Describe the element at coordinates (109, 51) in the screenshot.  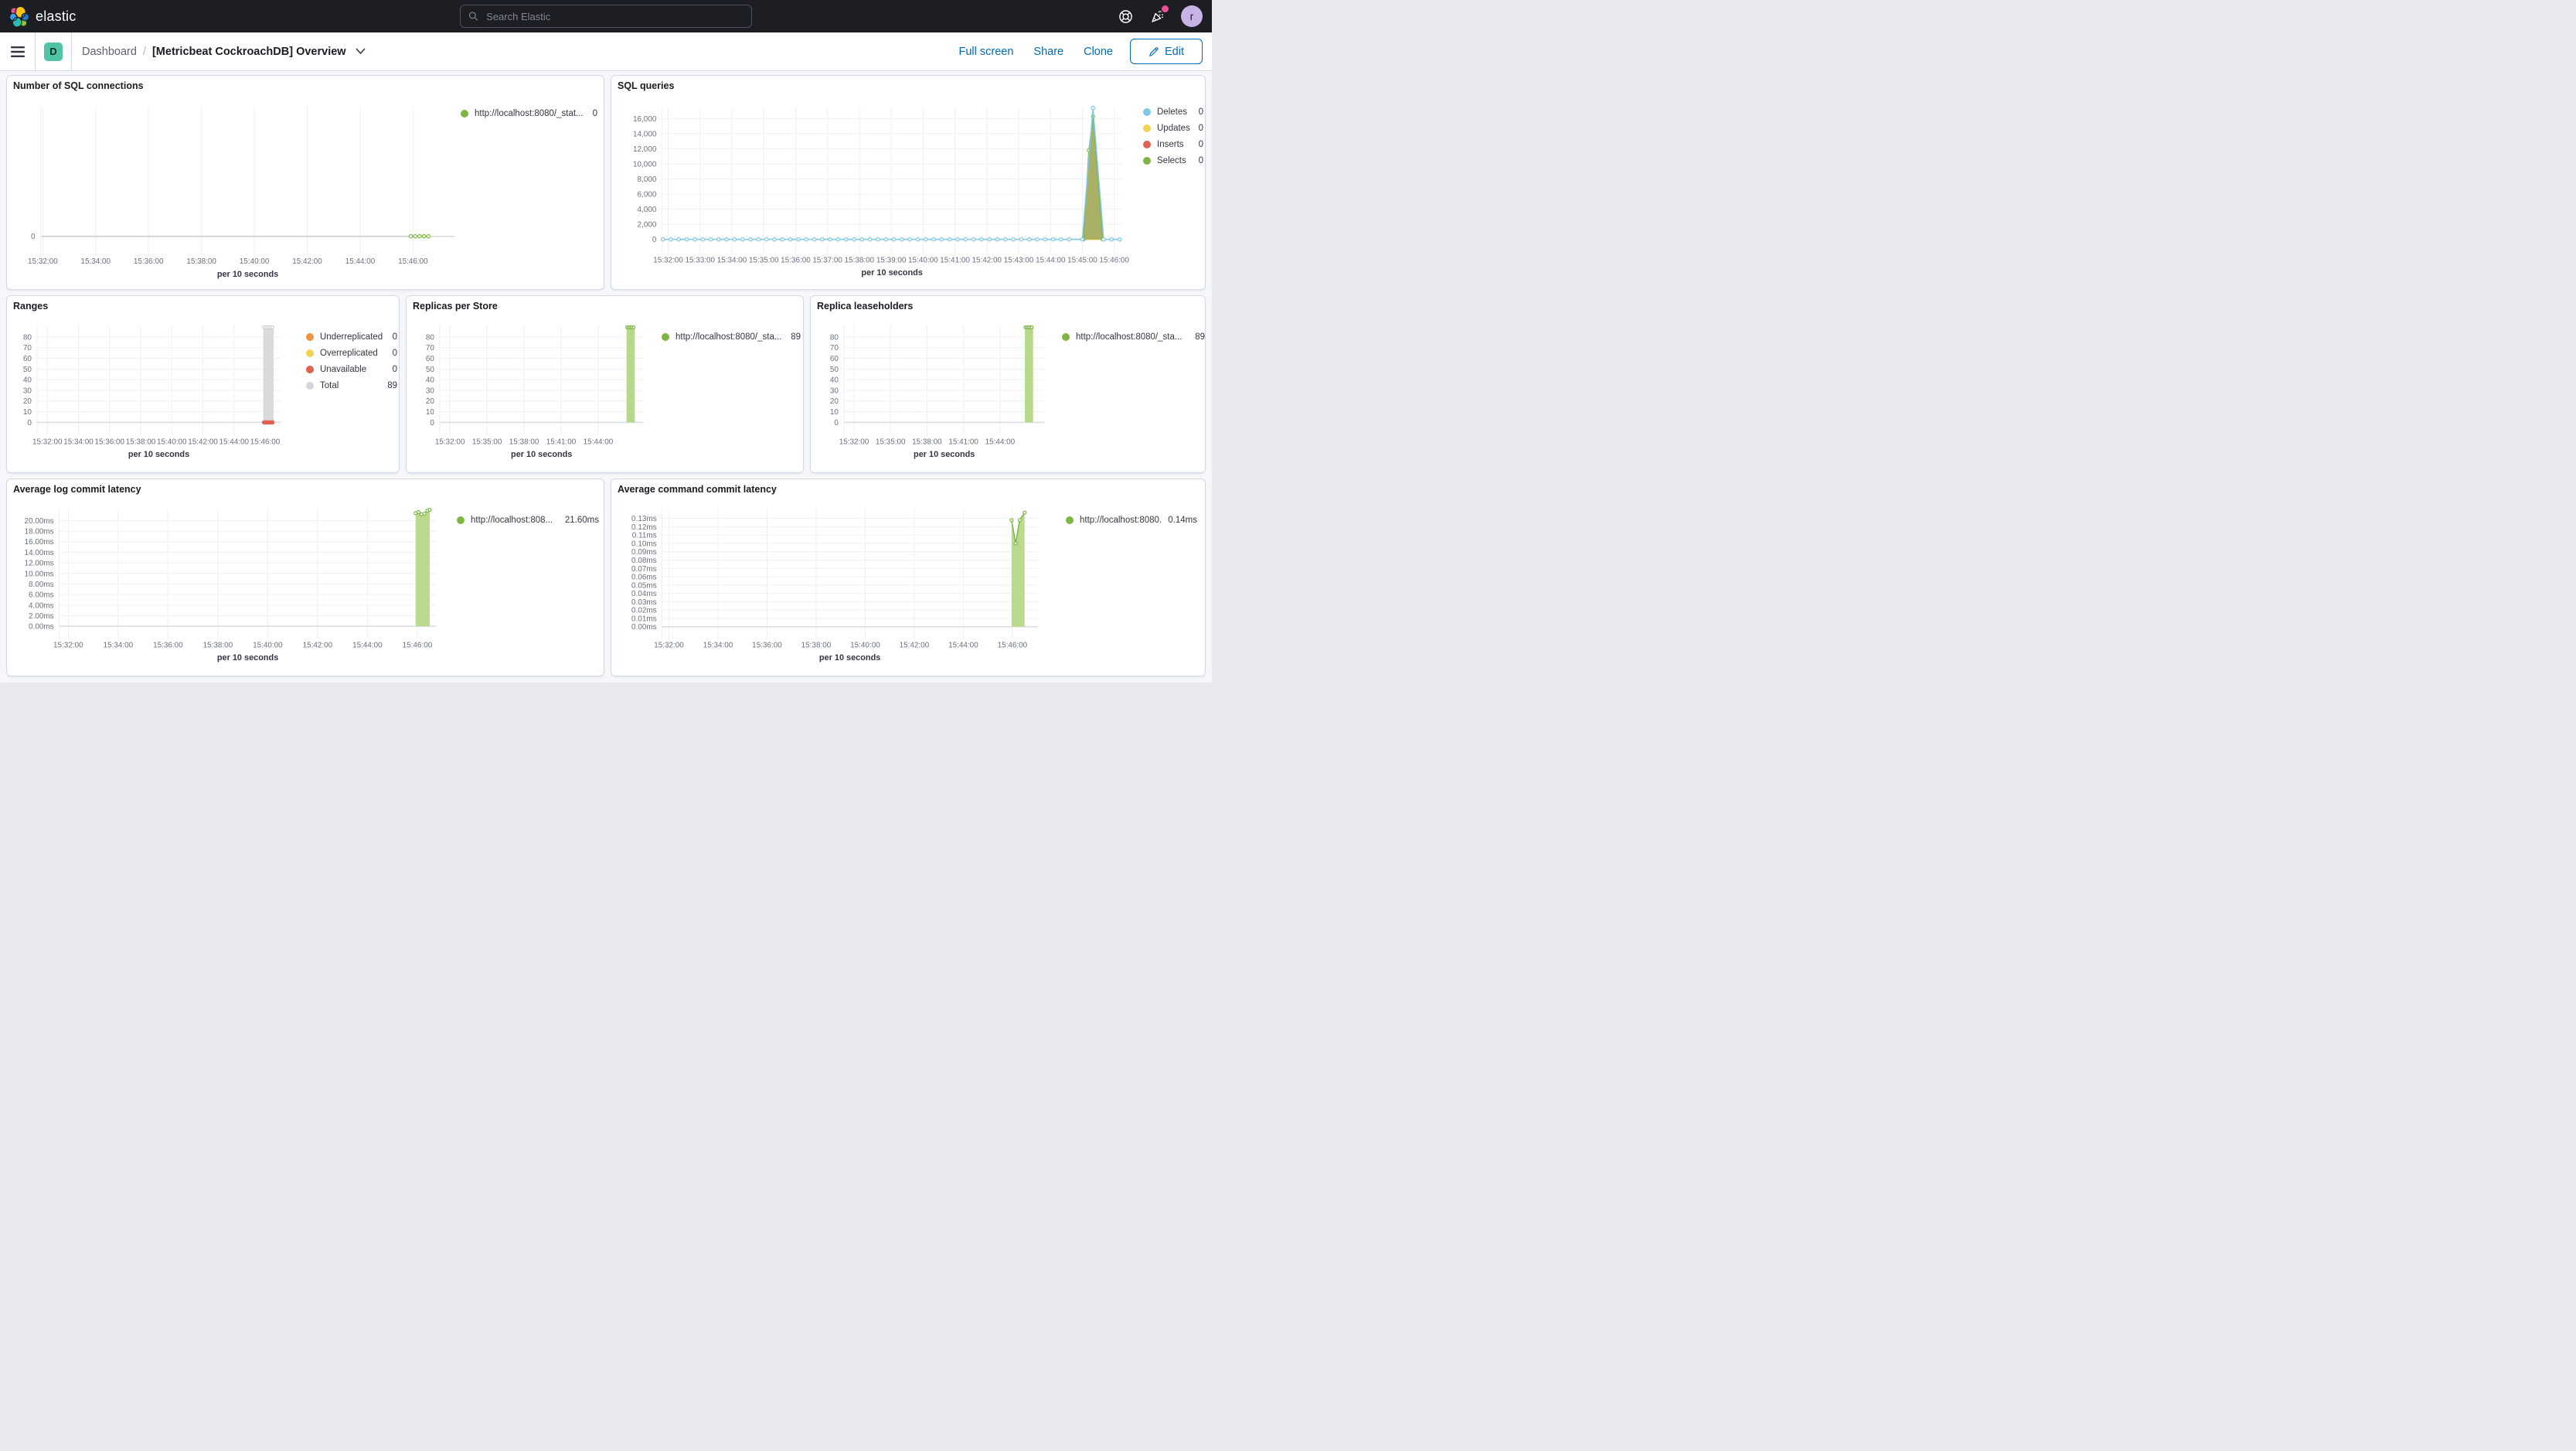
I see `breadcrumb-dashboard-link: Dashboard` at that location.